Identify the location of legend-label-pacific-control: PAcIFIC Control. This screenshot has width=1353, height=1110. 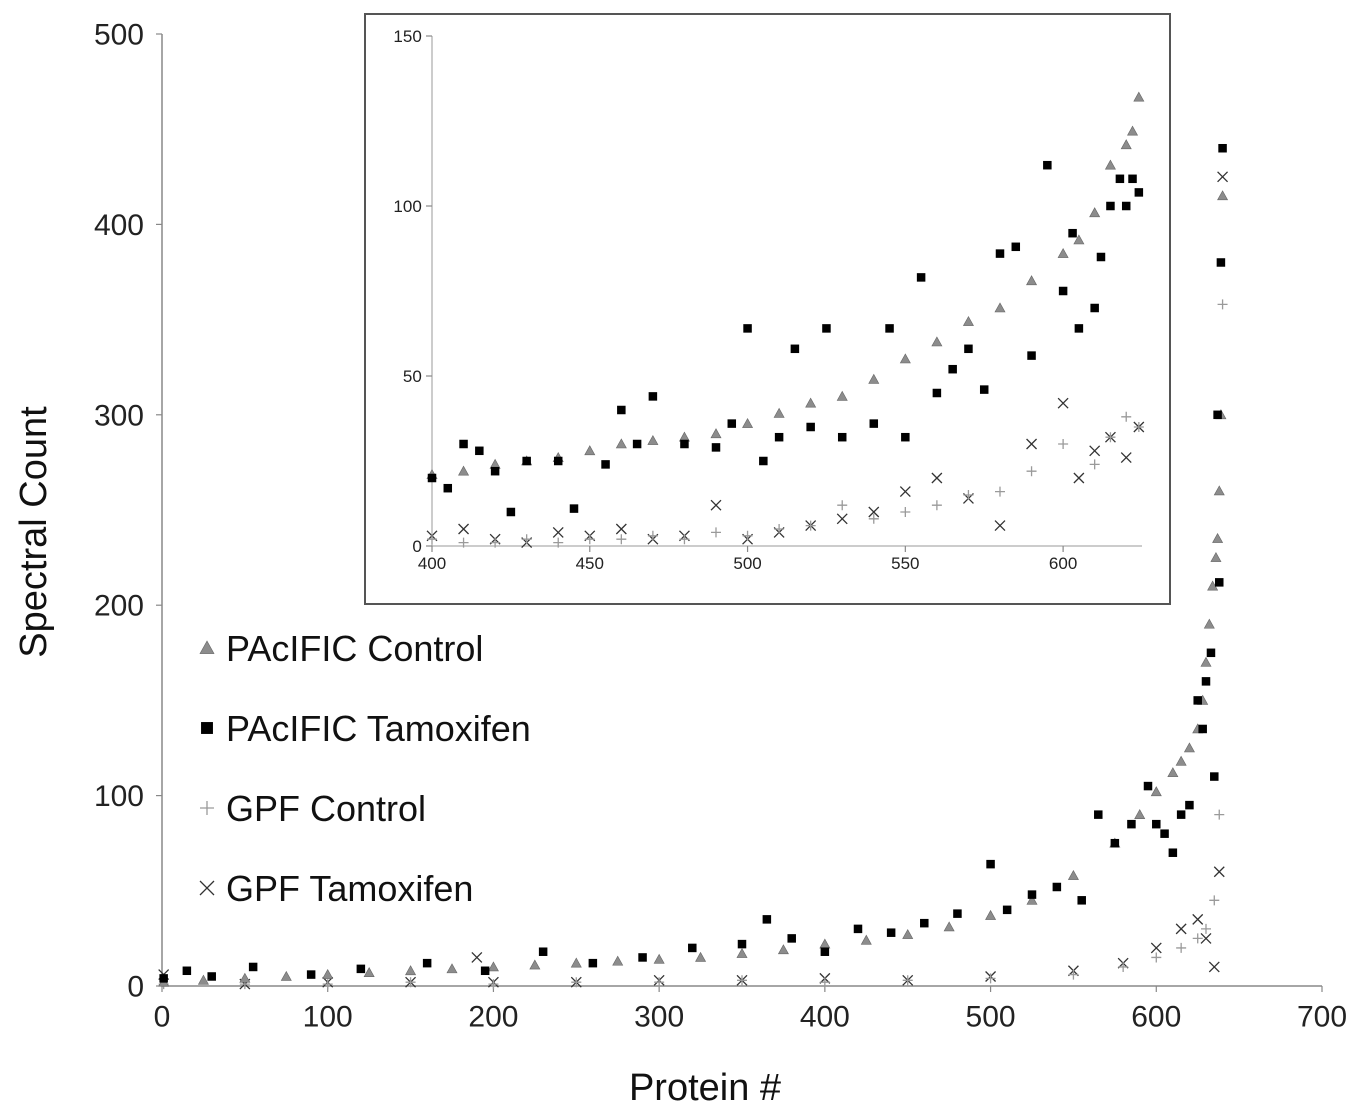
(354, 648).